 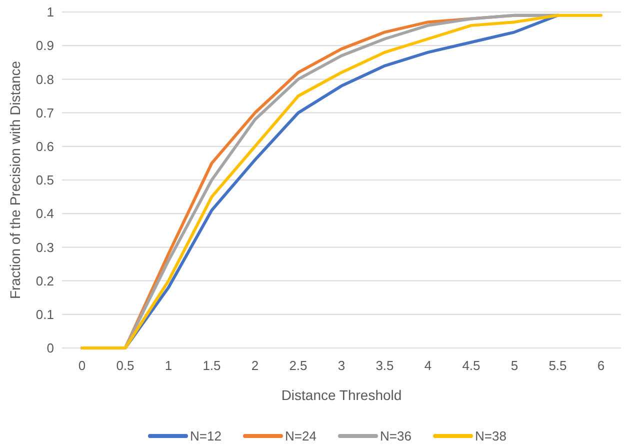 I want to click on y-tick-label: 0.2, so click(x=45, y=280).